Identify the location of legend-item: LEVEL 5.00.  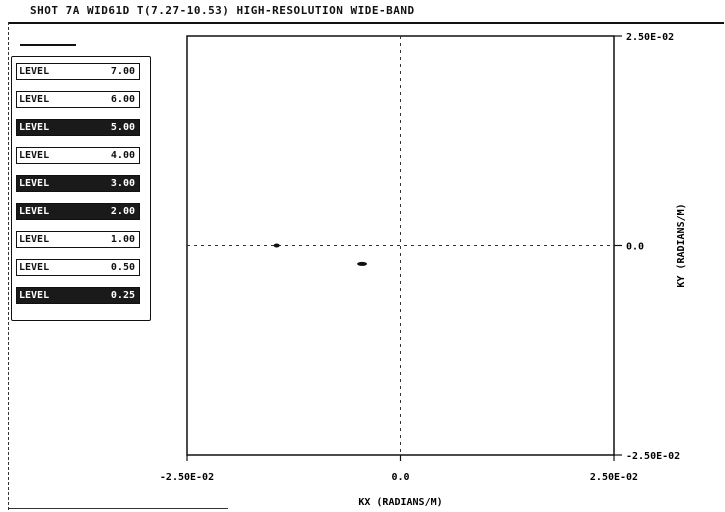
(78, 127).